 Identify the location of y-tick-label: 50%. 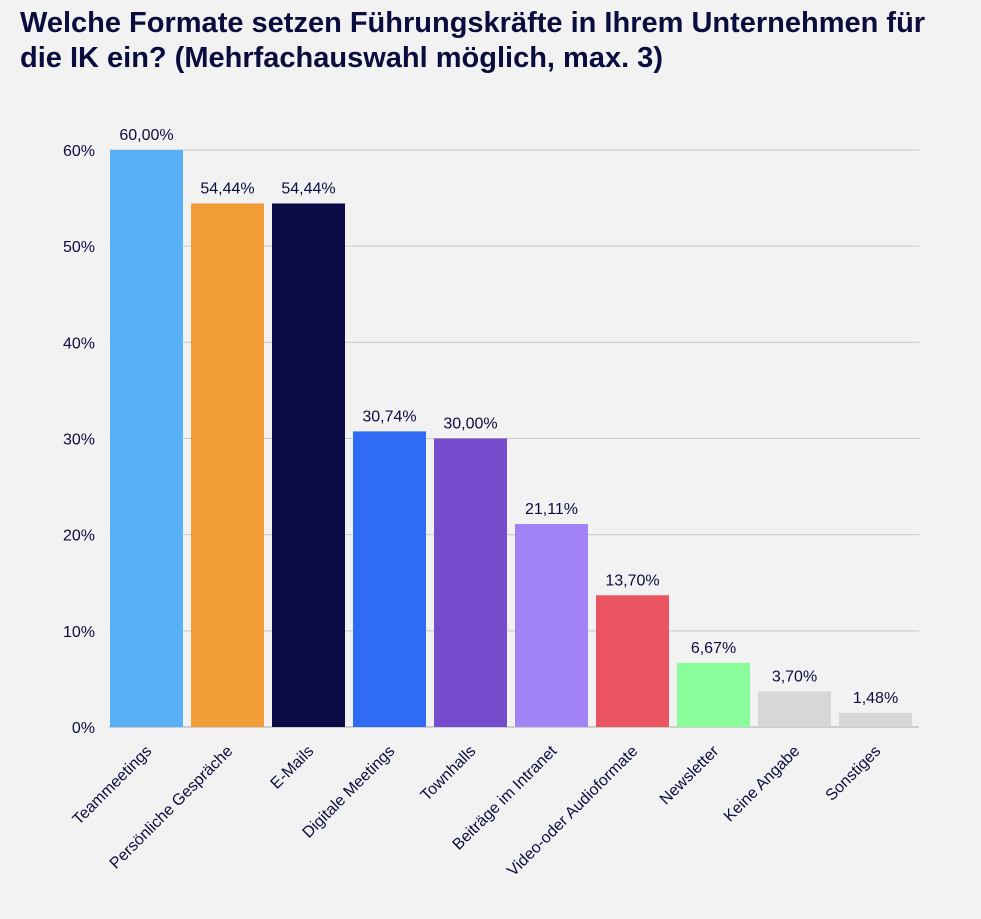
(79, 247).